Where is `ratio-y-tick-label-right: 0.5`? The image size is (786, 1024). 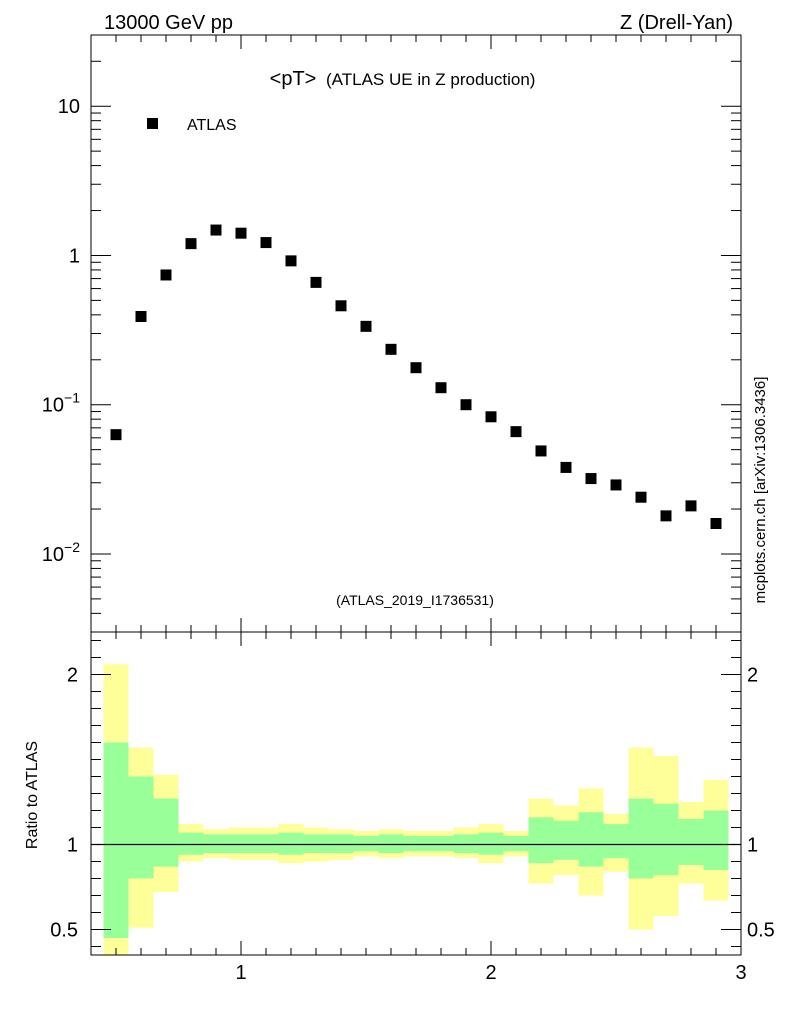
ratio-y-tick-label-right: 0.5 is located at coordinates (761, 931).